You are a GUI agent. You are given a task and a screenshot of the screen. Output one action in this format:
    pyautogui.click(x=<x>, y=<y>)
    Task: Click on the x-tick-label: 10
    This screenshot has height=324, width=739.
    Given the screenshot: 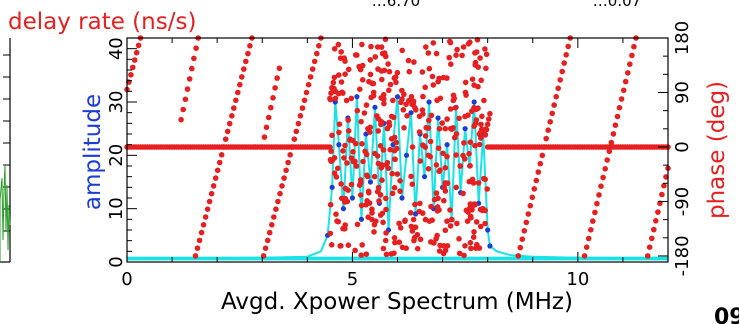 What is the action you would take?
    pyautogui.click(x=577, y=279)
    